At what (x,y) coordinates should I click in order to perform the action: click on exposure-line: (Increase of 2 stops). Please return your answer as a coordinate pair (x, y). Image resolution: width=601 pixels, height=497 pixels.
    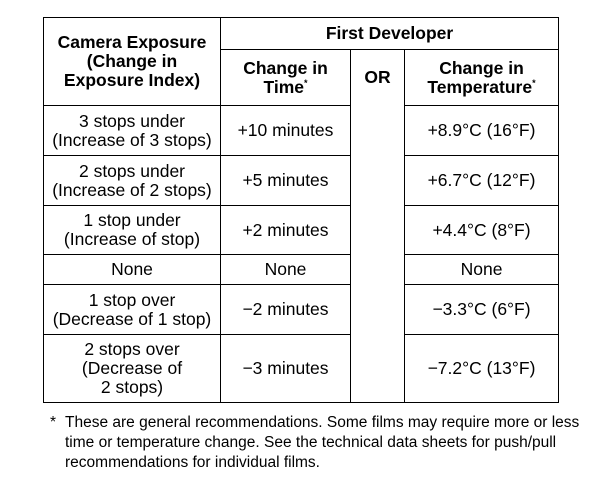
    Looking at the image, I should click on (132, 189).